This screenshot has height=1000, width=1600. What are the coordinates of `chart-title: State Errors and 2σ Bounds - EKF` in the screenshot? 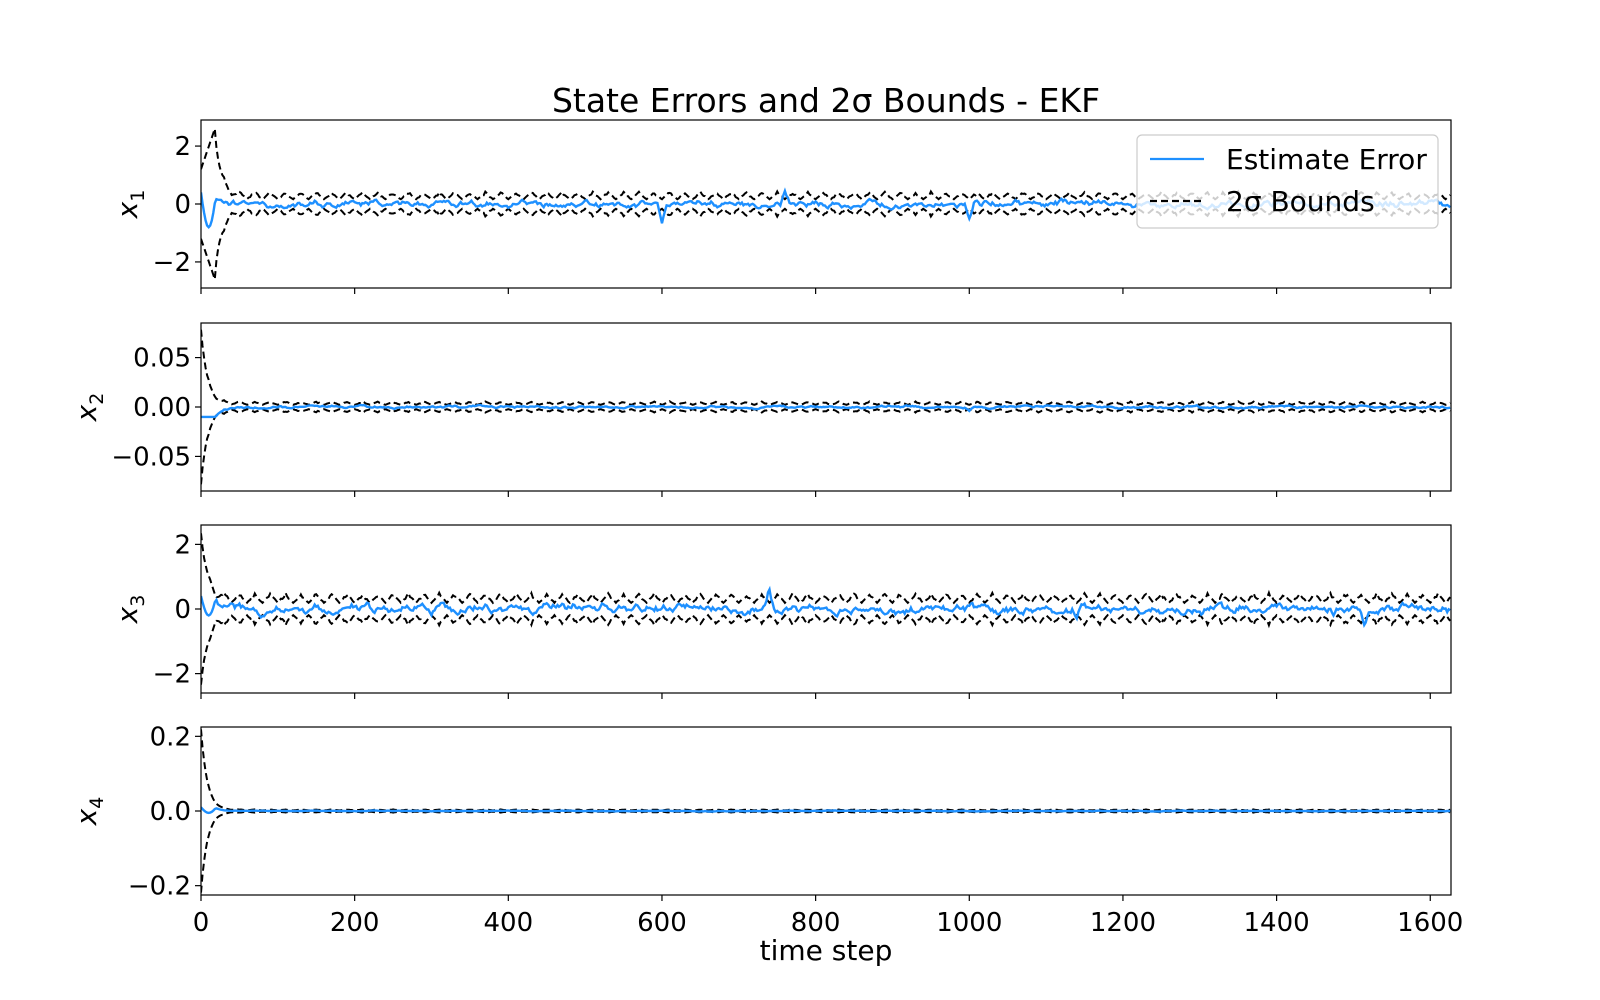 It's located at (826, 100).